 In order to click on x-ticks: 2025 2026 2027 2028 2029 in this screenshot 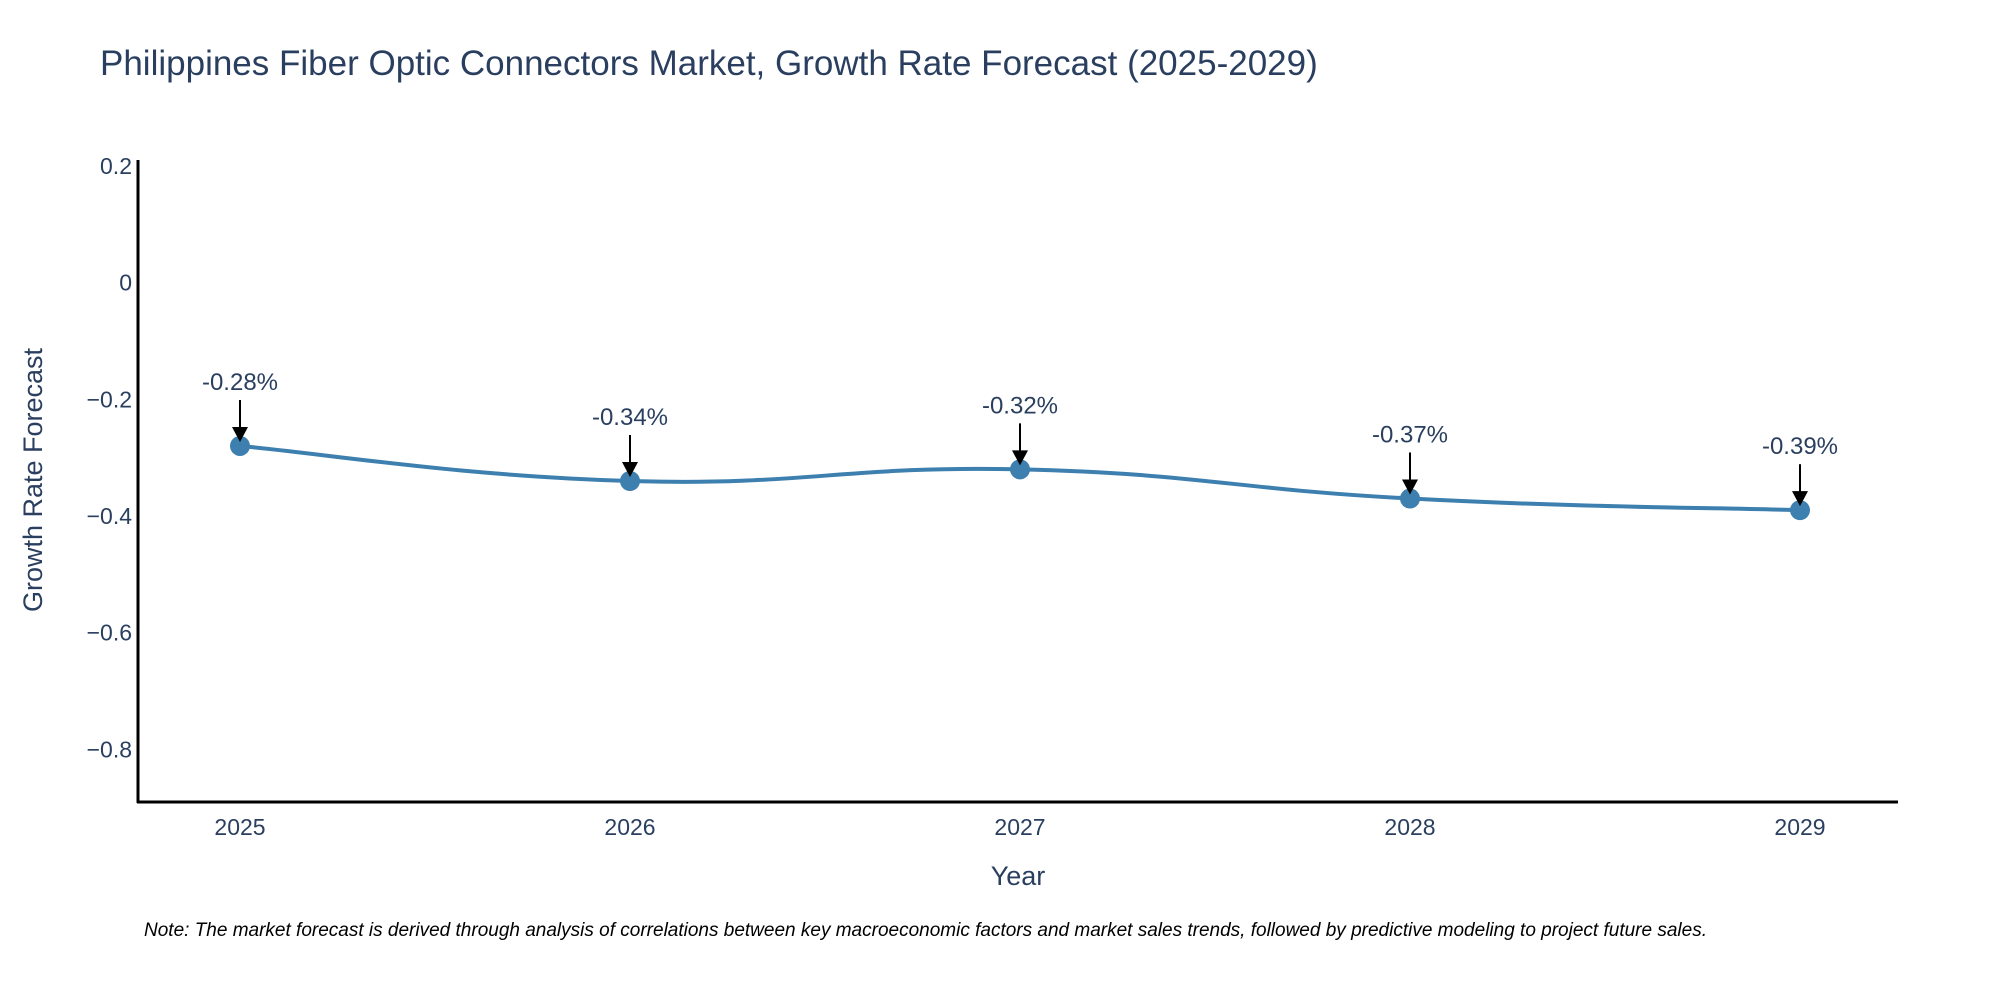, I will do `click(1019, 827)`.